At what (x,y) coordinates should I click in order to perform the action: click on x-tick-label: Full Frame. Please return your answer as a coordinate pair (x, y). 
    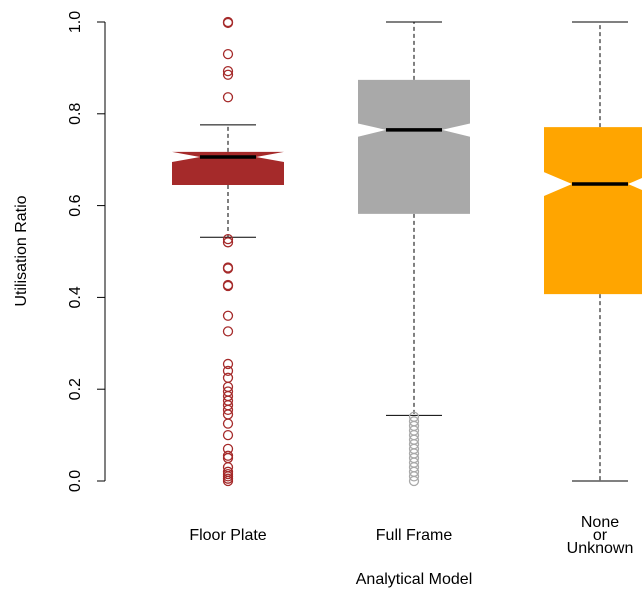
    Looking at the image, I should click on (414, 535).